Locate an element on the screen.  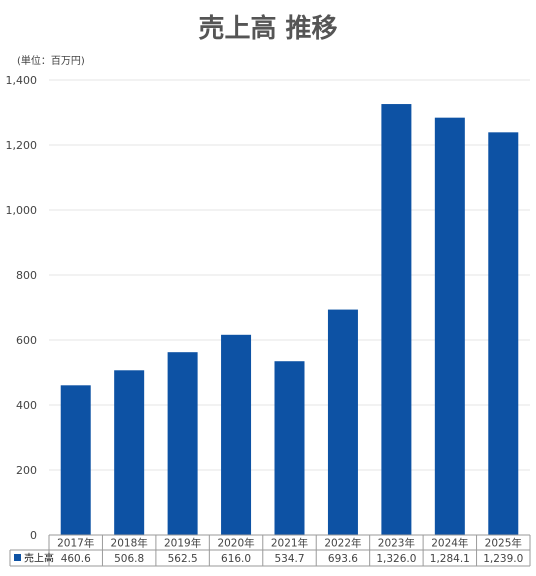
data-label: 616.0 is located at coordinates (236, 559).